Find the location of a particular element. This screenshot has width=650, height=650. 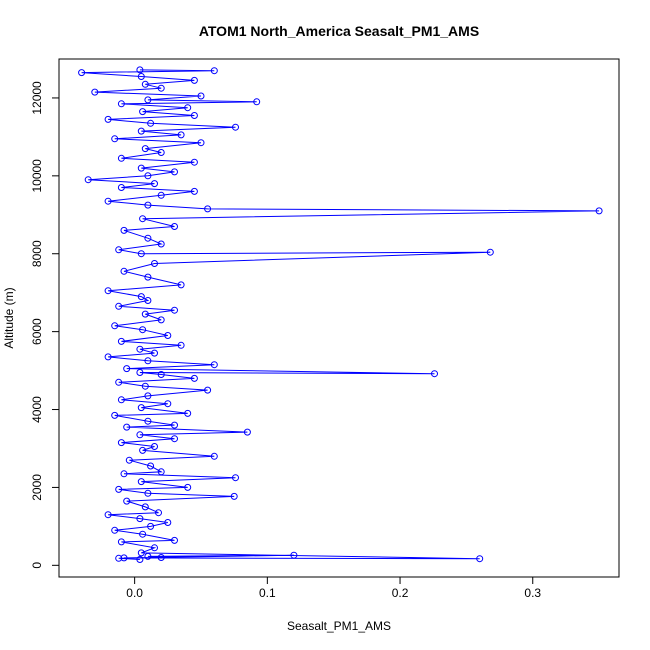

x-tick-label: 0.2 is located at coordinates (400, 593).